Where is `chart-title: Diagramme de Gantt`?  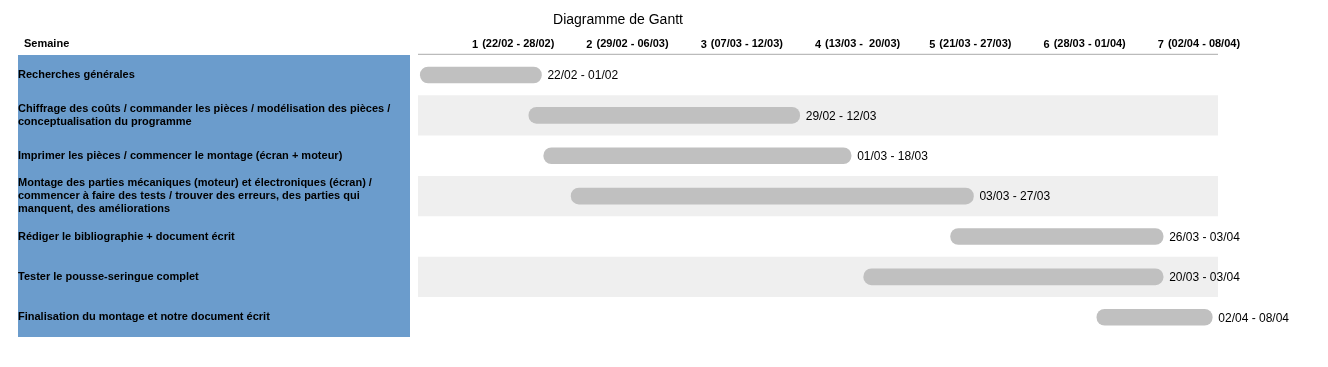
chart-title: Diagramme de Gantt is located at coordinates (618, 19).